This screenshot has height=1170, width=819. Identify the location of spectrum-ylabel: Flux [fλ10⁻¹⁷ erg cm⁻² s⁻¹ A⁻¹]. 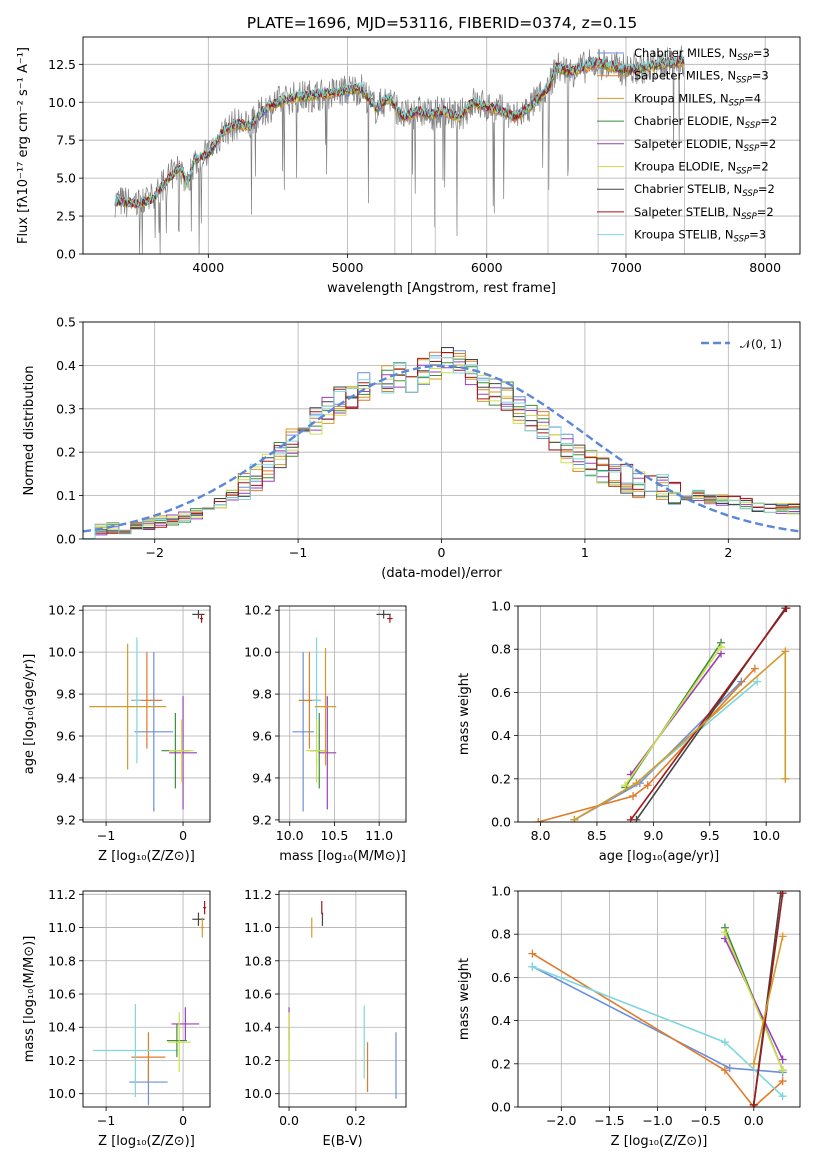
(23, 145).